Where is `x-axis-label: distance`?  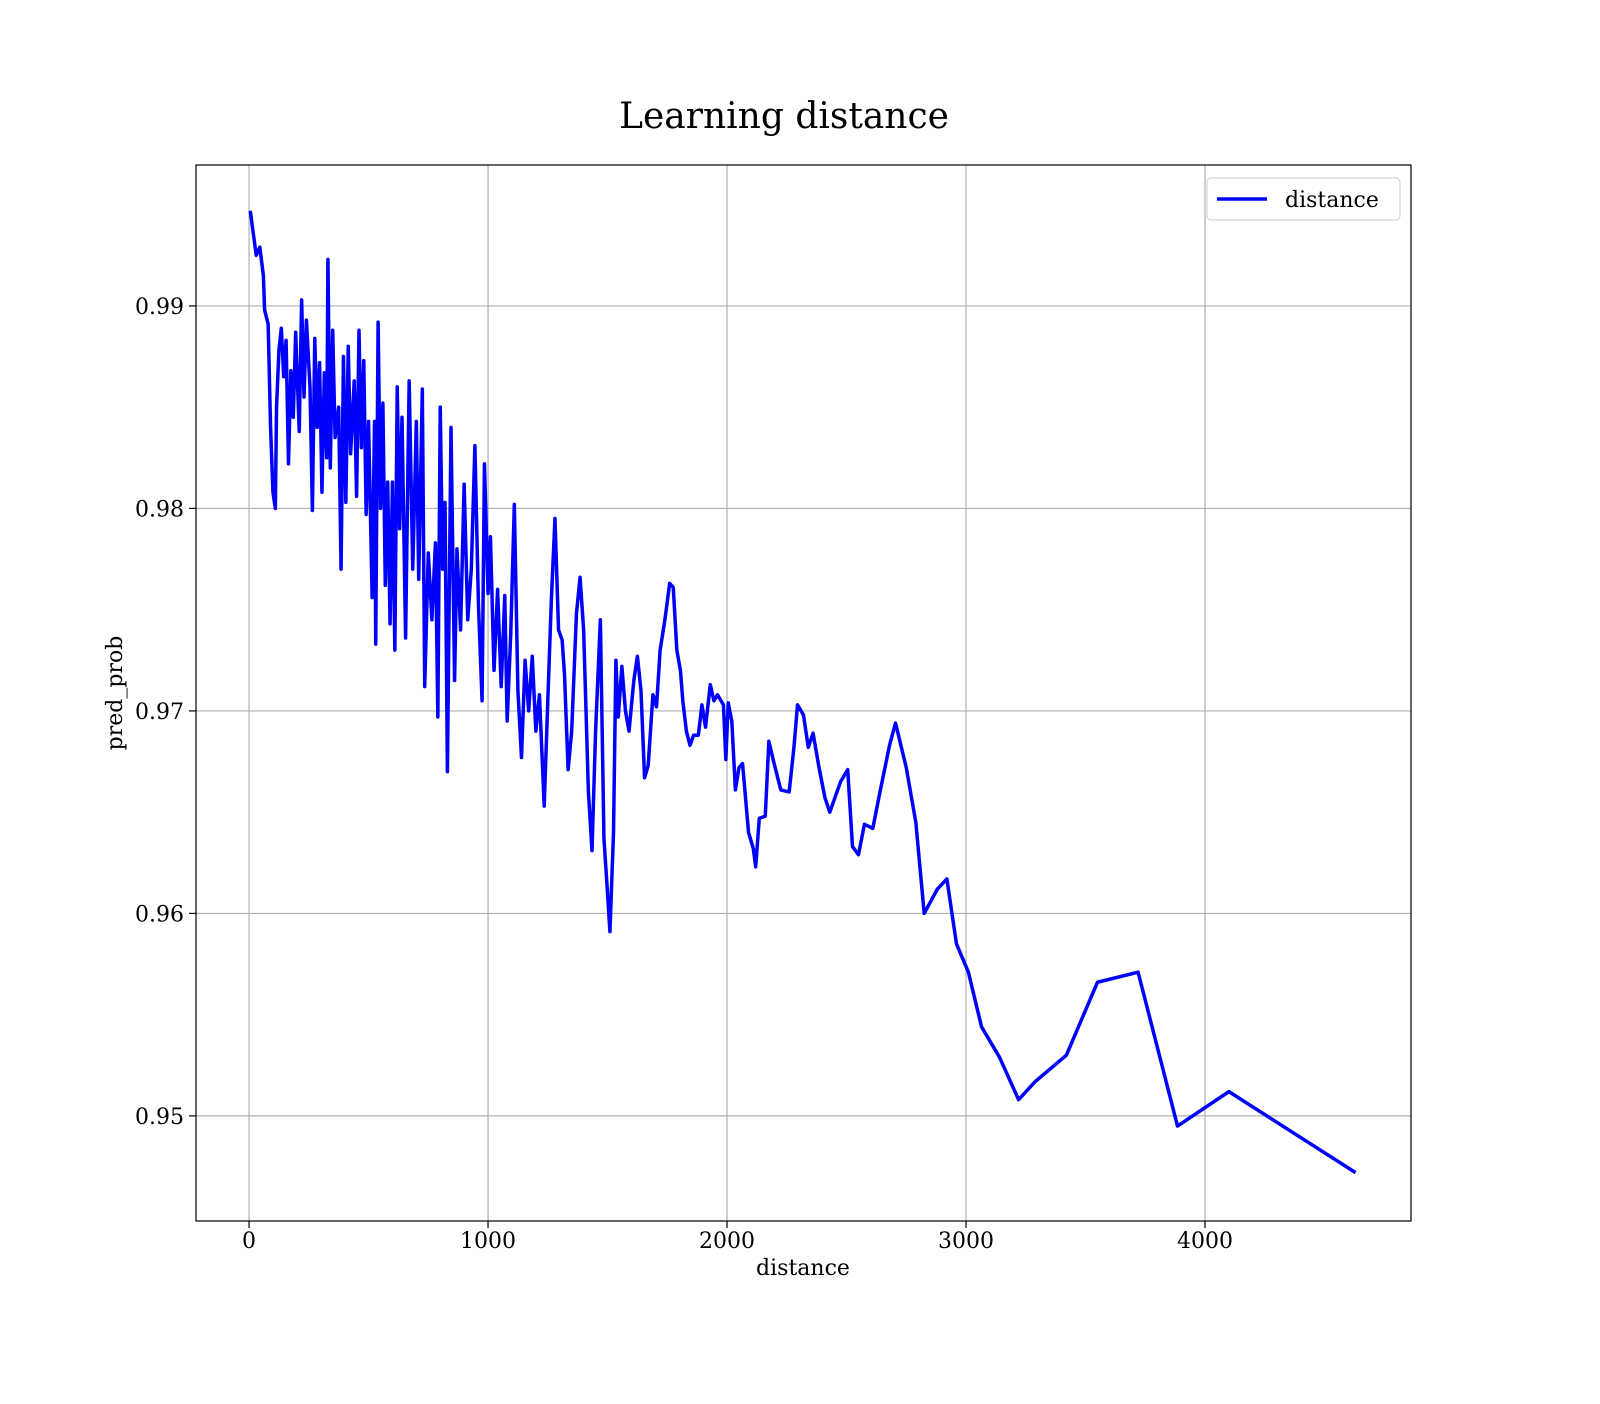
x-axis-label: distance is located at coordinates (803, 1268).